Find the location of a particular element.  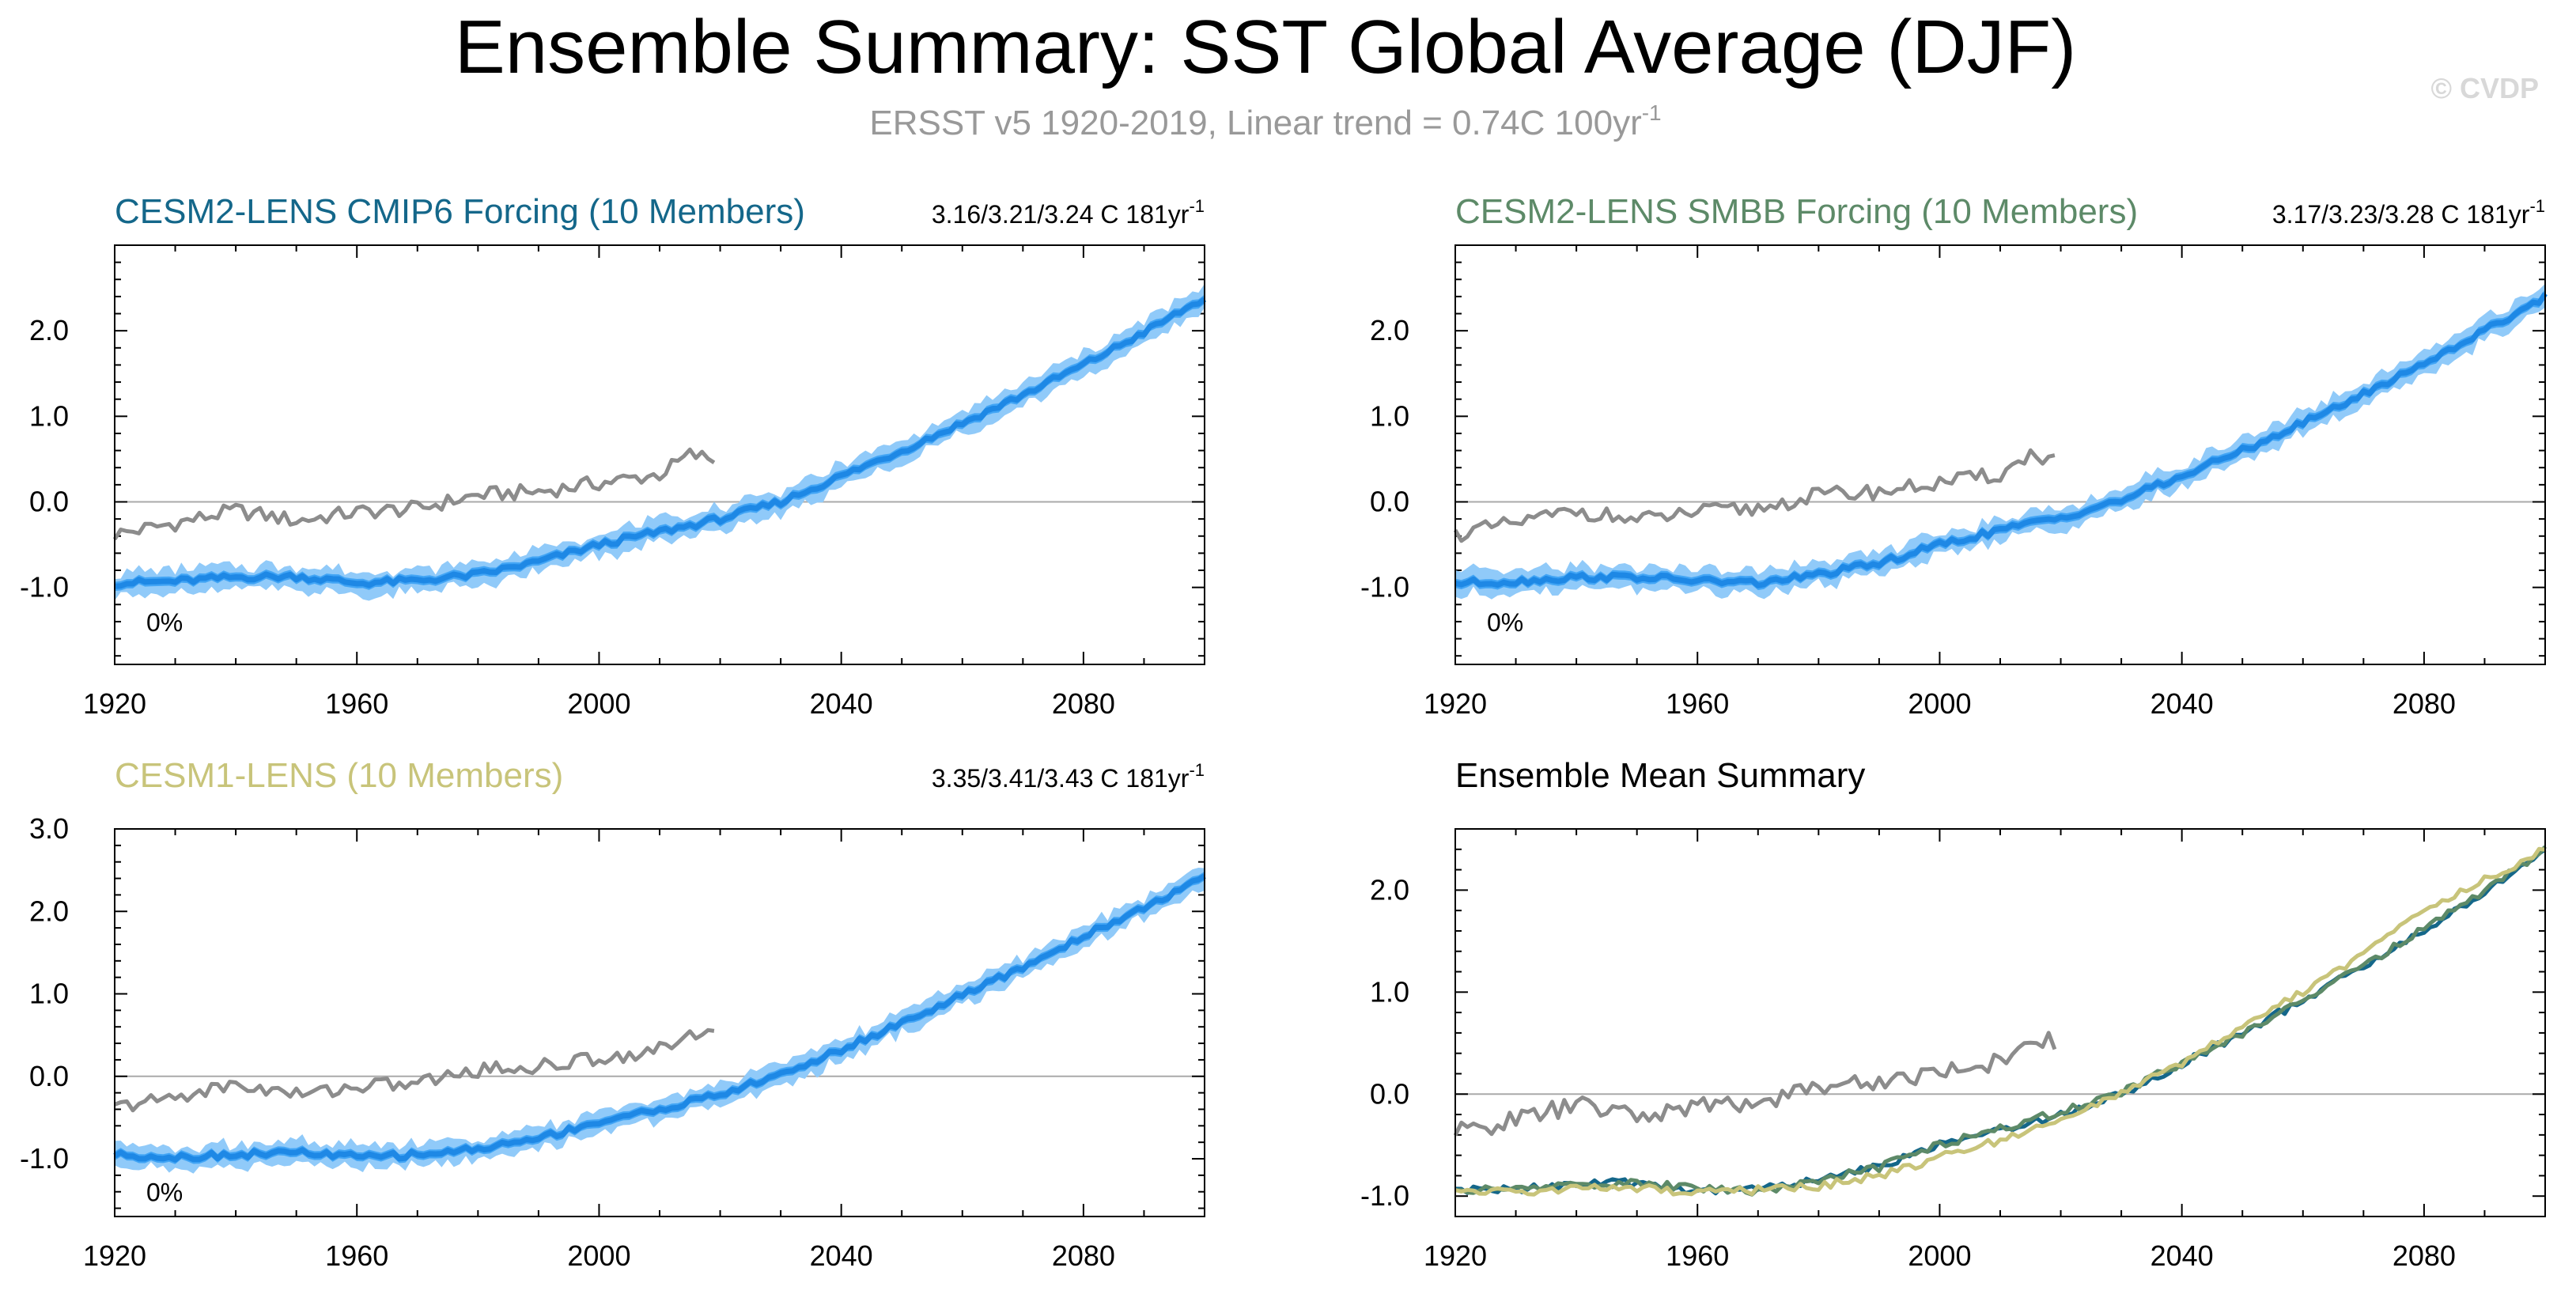

panel-title: Ensemble Mean Summary is located at coordinates (1660, 775).